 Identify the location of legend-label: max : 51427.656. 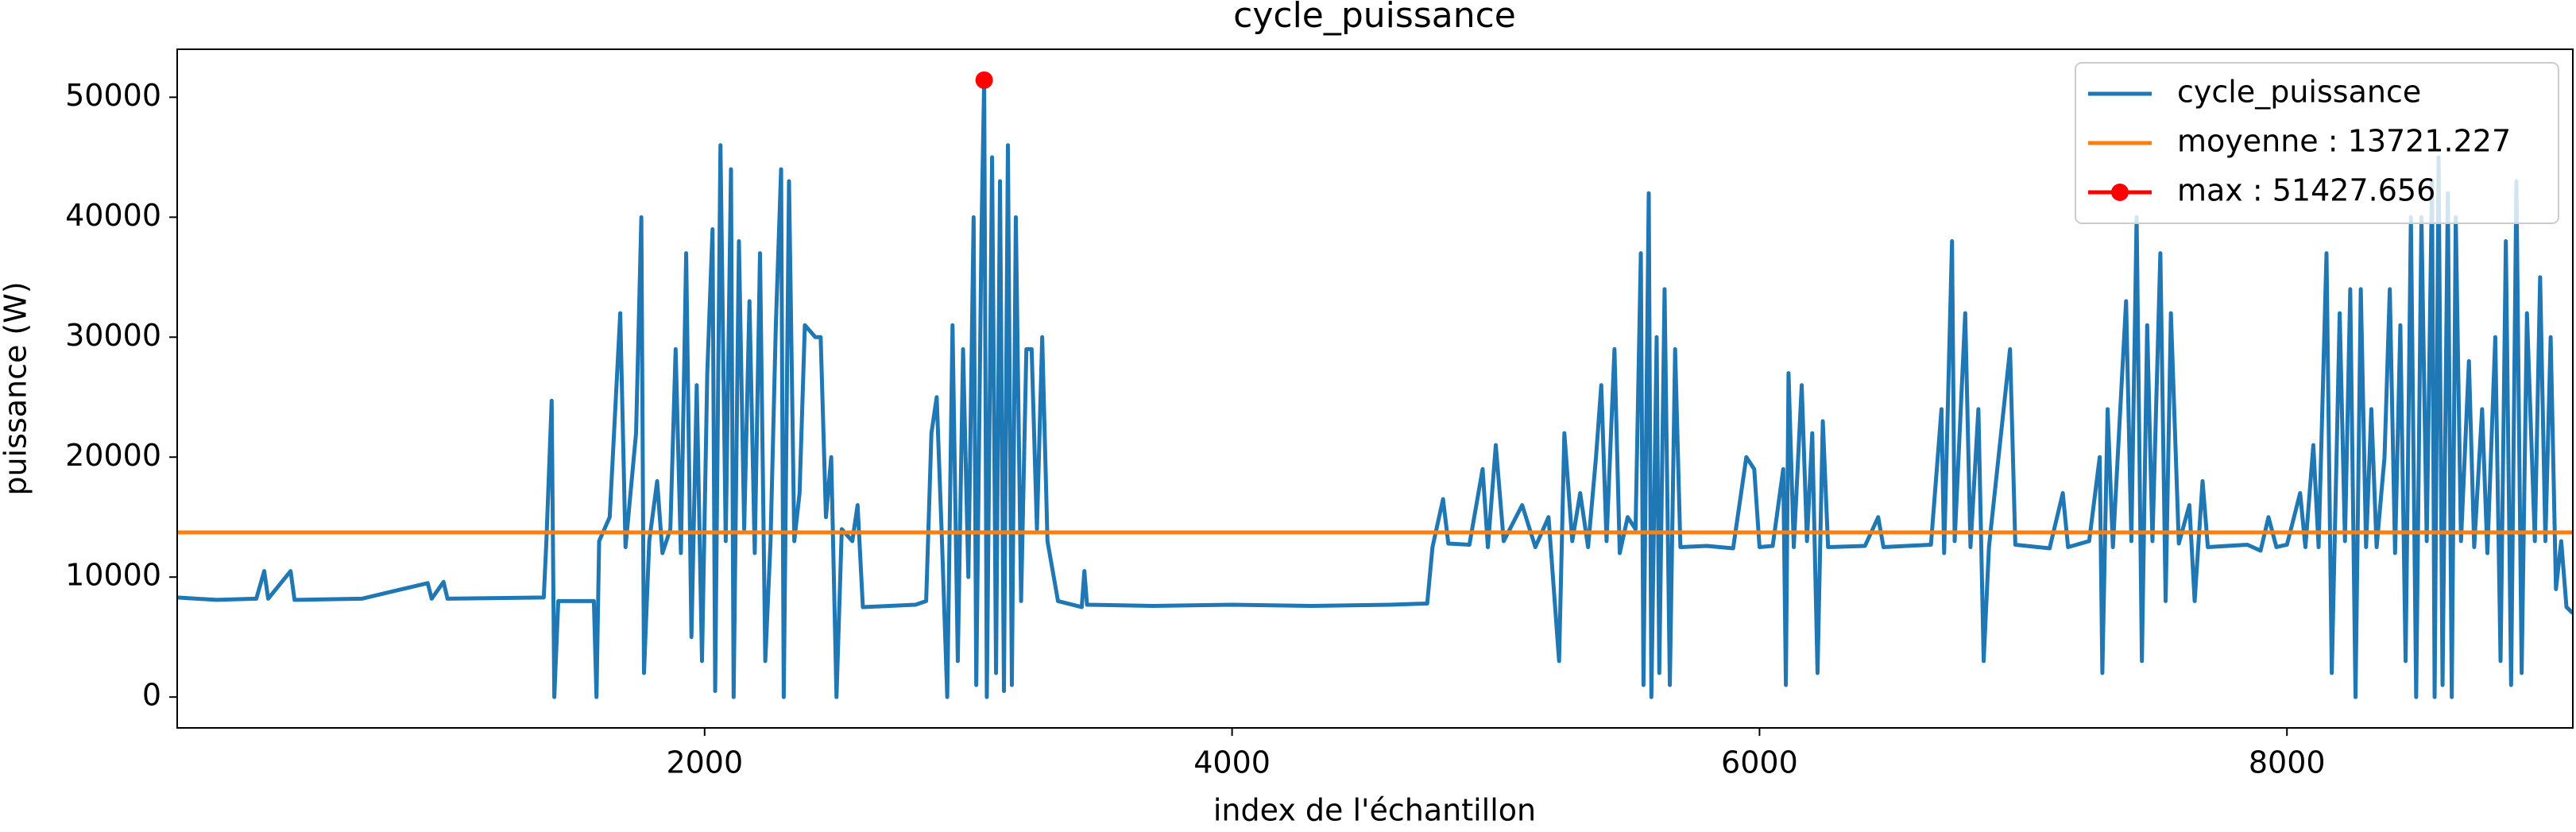
(2306, 190).